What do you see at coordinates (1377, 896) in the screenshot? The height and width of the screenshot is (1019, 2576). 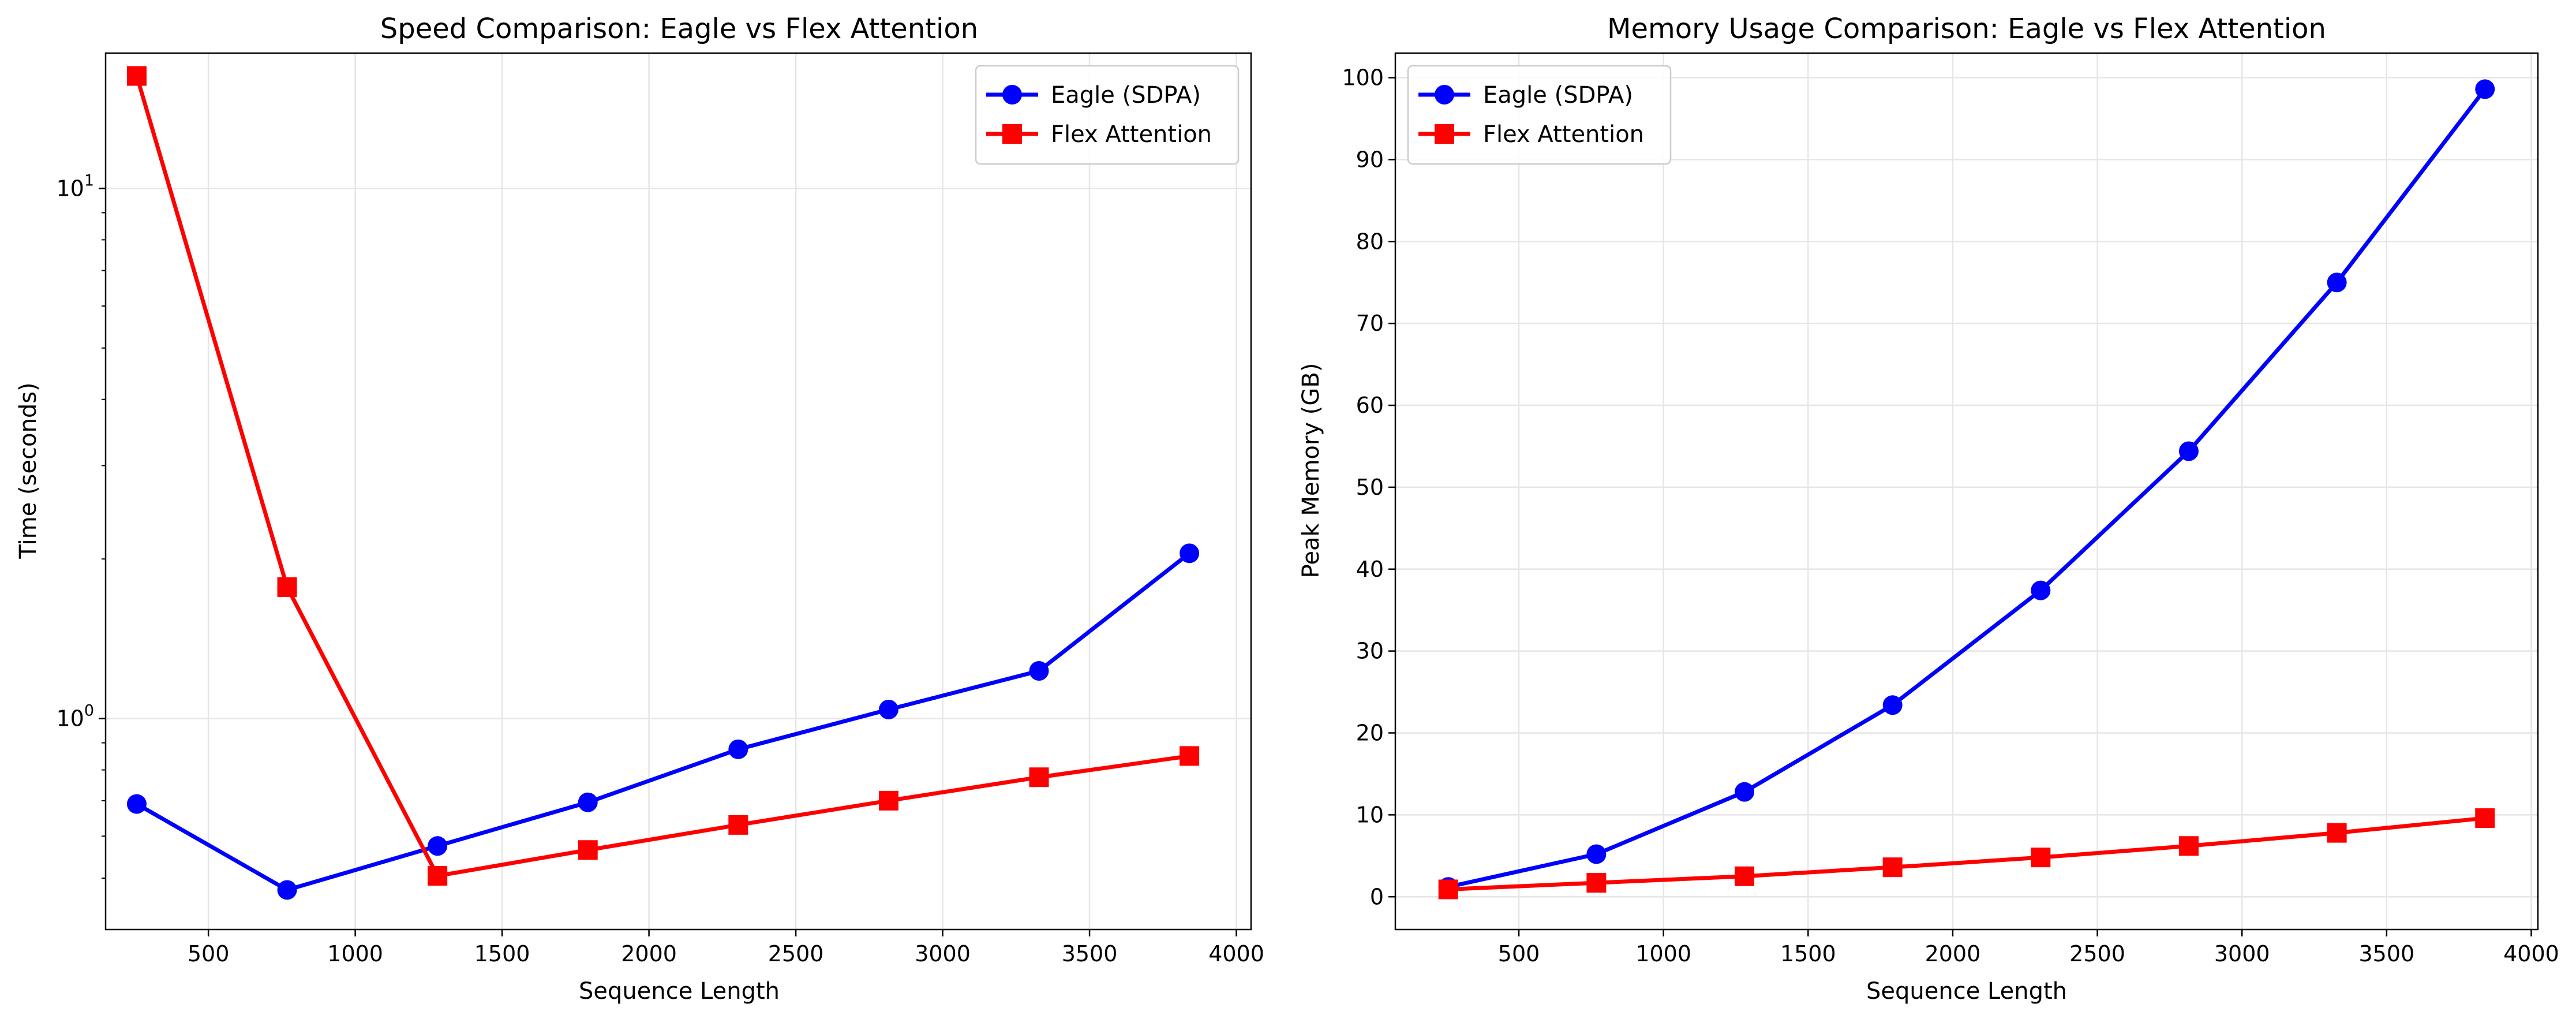 I see `chart-2-ytick-label: 0` at bounding box center [1377, 896].